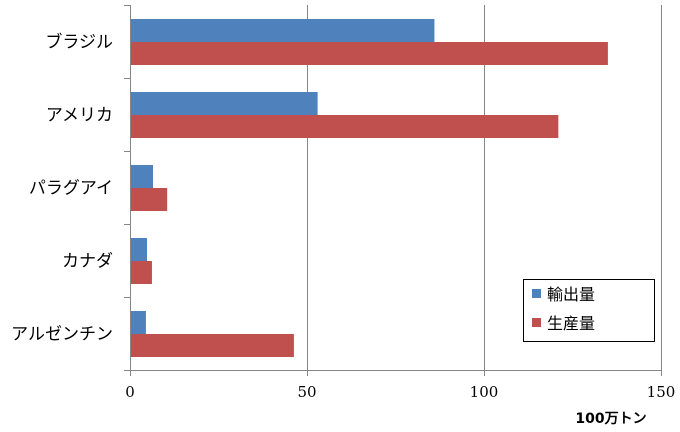  What do you see at coordinates (610, 419) in the screenshot?
I see `x-axis-label: 100万トン` at bounding box center [610, 419].